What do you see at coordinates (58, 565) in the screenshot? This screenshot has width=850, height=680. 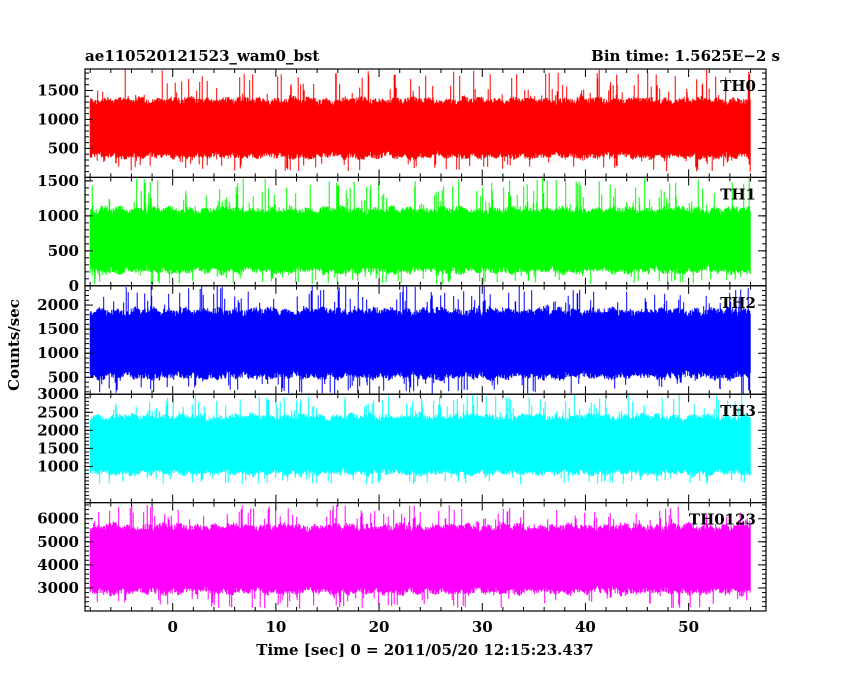 I see `y-tick-label: 4000` at bounding box center [58, 565].